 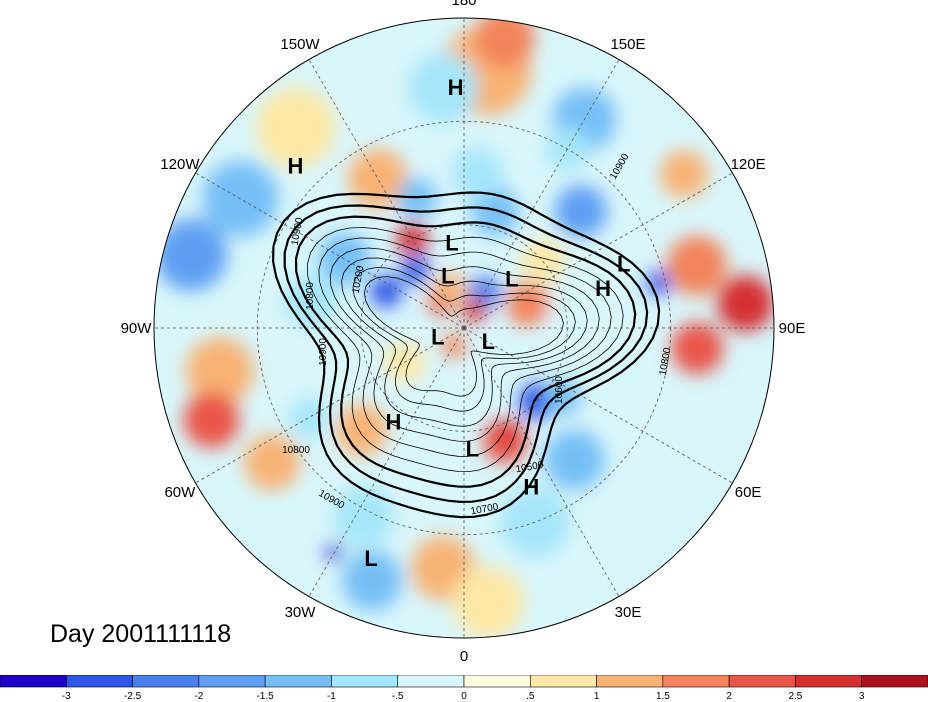 What do you see at coordinates (180, 492) in the screenshot?
I see `meridian-label: 60W` at bounding box center [180, 492].